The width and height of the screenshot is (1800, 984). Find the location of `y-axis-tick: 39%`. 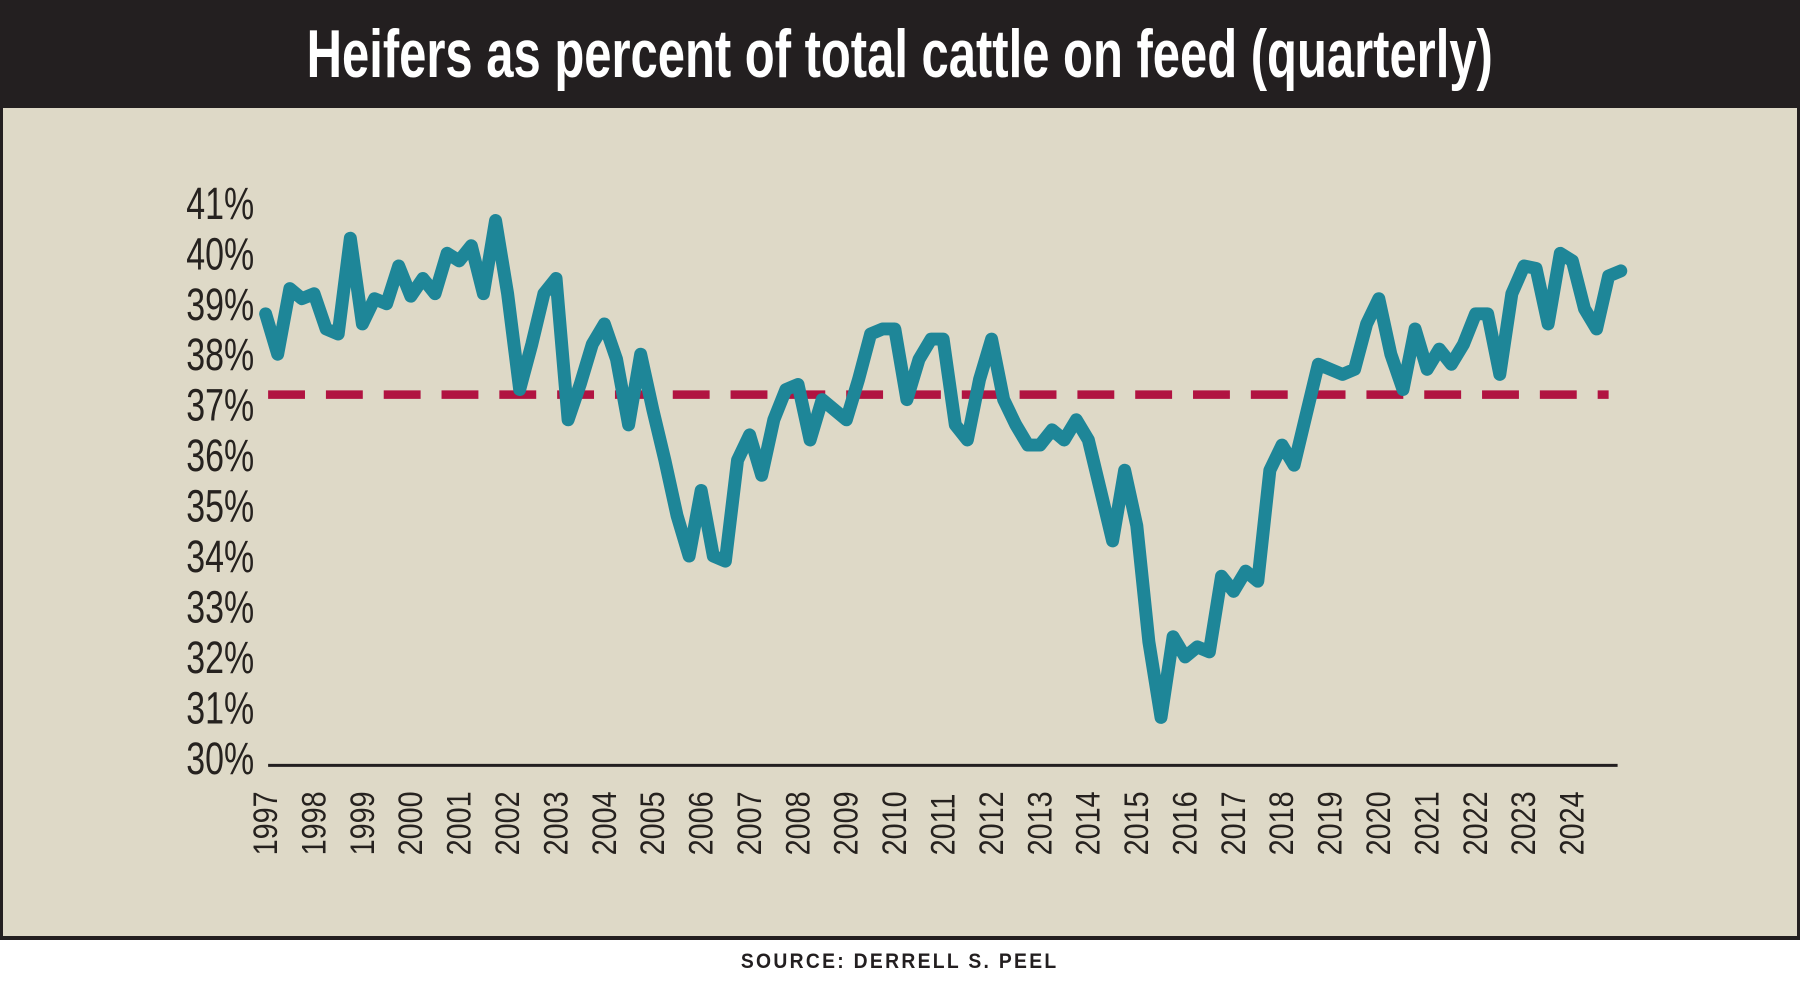

y-axis-tick: 39% is located at coordinates (220, 304).